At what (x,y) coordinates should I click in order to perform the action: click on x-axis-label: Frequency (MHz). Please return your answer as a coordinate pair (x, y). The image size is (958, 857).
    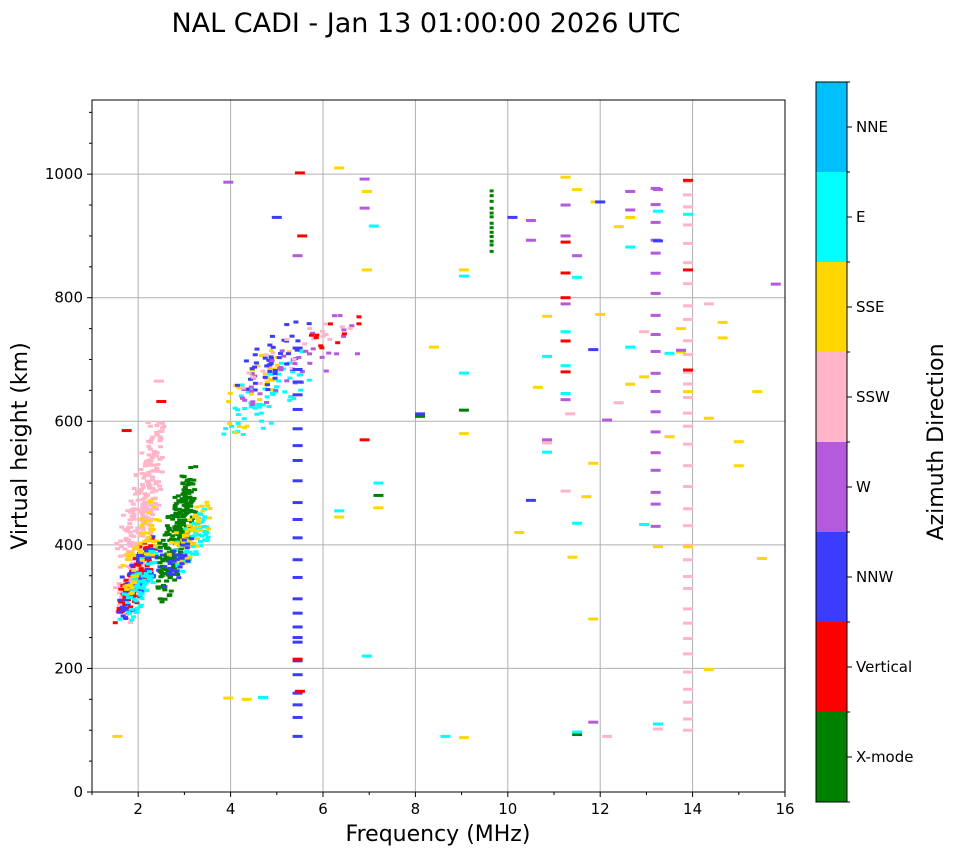
    Looking at the image, I should click on (438, 834).